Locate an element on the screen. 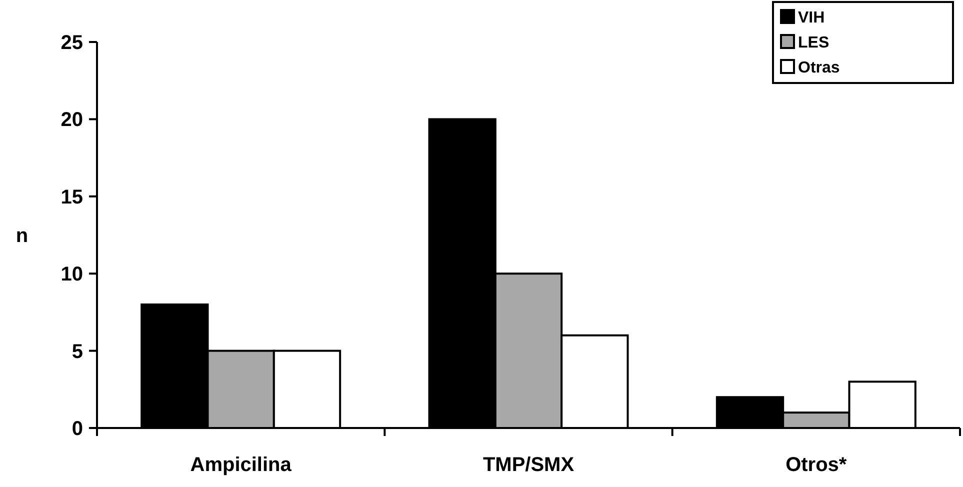 The height and width of the screenshot is (487, 963). x-tick-label: Ampicilina is located at coordinates (241, 465).